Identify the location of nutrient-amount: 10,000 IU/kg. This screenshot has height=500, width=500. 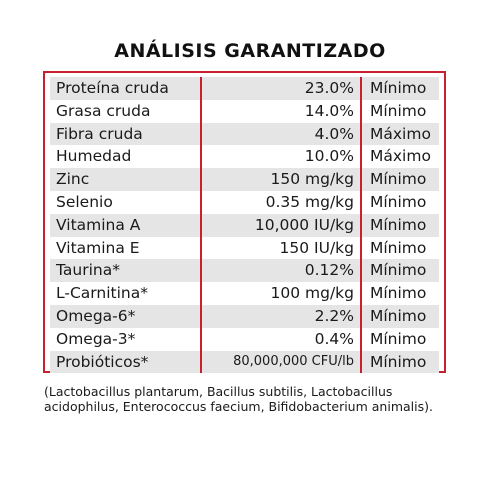
(281, 225).